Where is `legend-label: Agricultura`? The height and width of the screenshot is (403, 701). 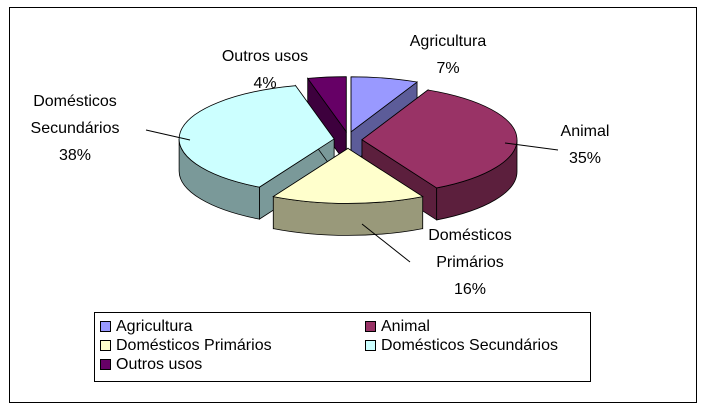 legend-label: Agricultura is located at coordinates (154, 326).